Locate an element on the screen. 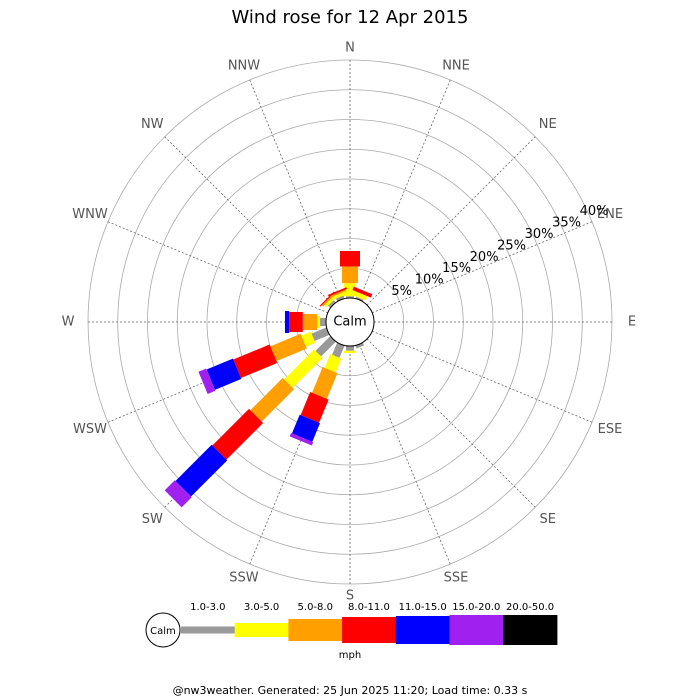 The image size is (700, 700). r-tick-label: 40% is located at coordinates (594, 211).